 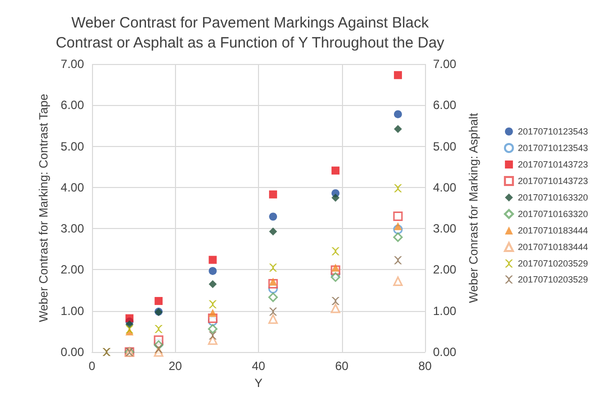 What do you see at coordinates (259, 366) in the screenshot?
I see `x-tick-label: 40` at bounding box center [259, 366].